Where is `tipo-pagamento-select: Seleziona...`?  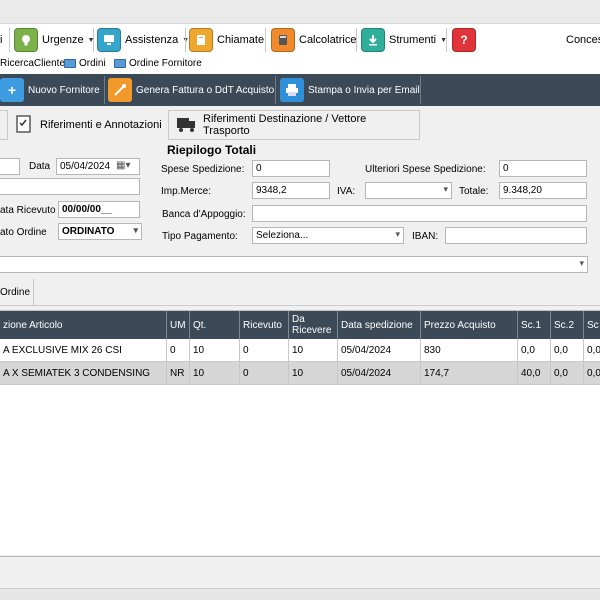 tipo-pagamento-select: Seleziona... is located at coordinates (328, 235).